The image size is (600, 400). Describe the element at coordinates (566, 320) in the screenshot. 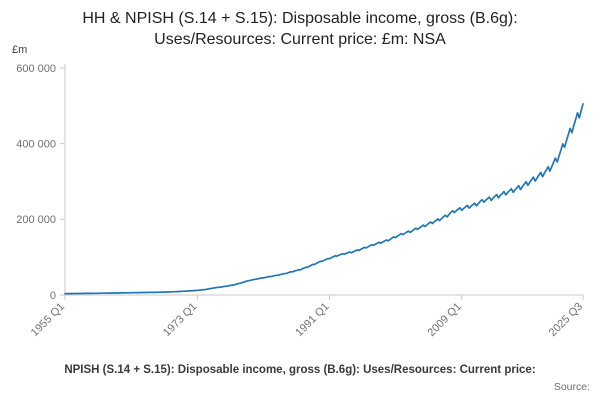

I see `x-tick-label: 2025 Q3` at that location.